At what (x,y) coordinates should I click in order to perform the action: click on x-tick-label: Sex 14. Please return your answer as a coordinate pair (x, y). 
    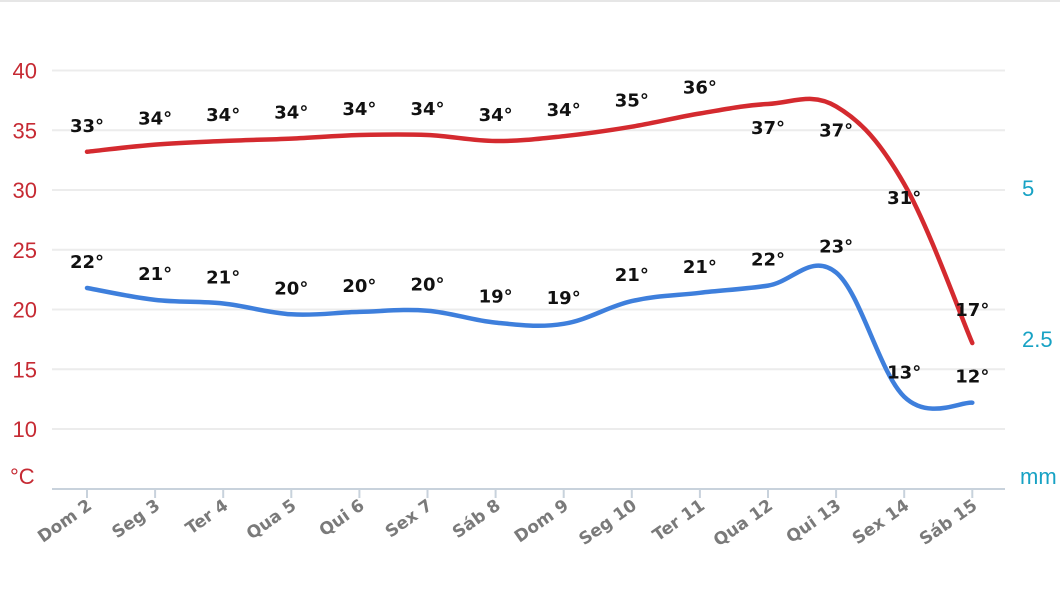
    Looking at the image, I should click on (881, 522).